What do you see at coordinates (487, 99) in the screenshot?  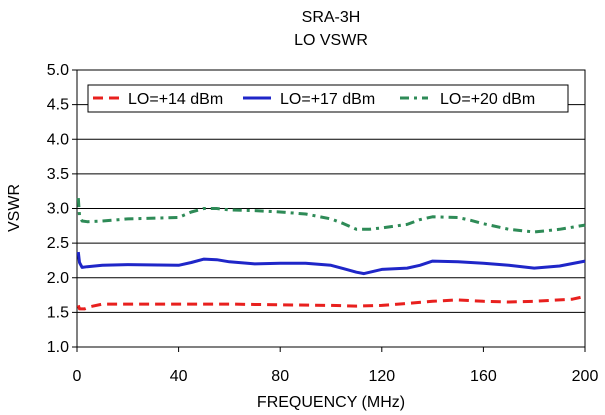 I see `legend-label-3: LO=+20 dBm` at bounding box center [487, 99].